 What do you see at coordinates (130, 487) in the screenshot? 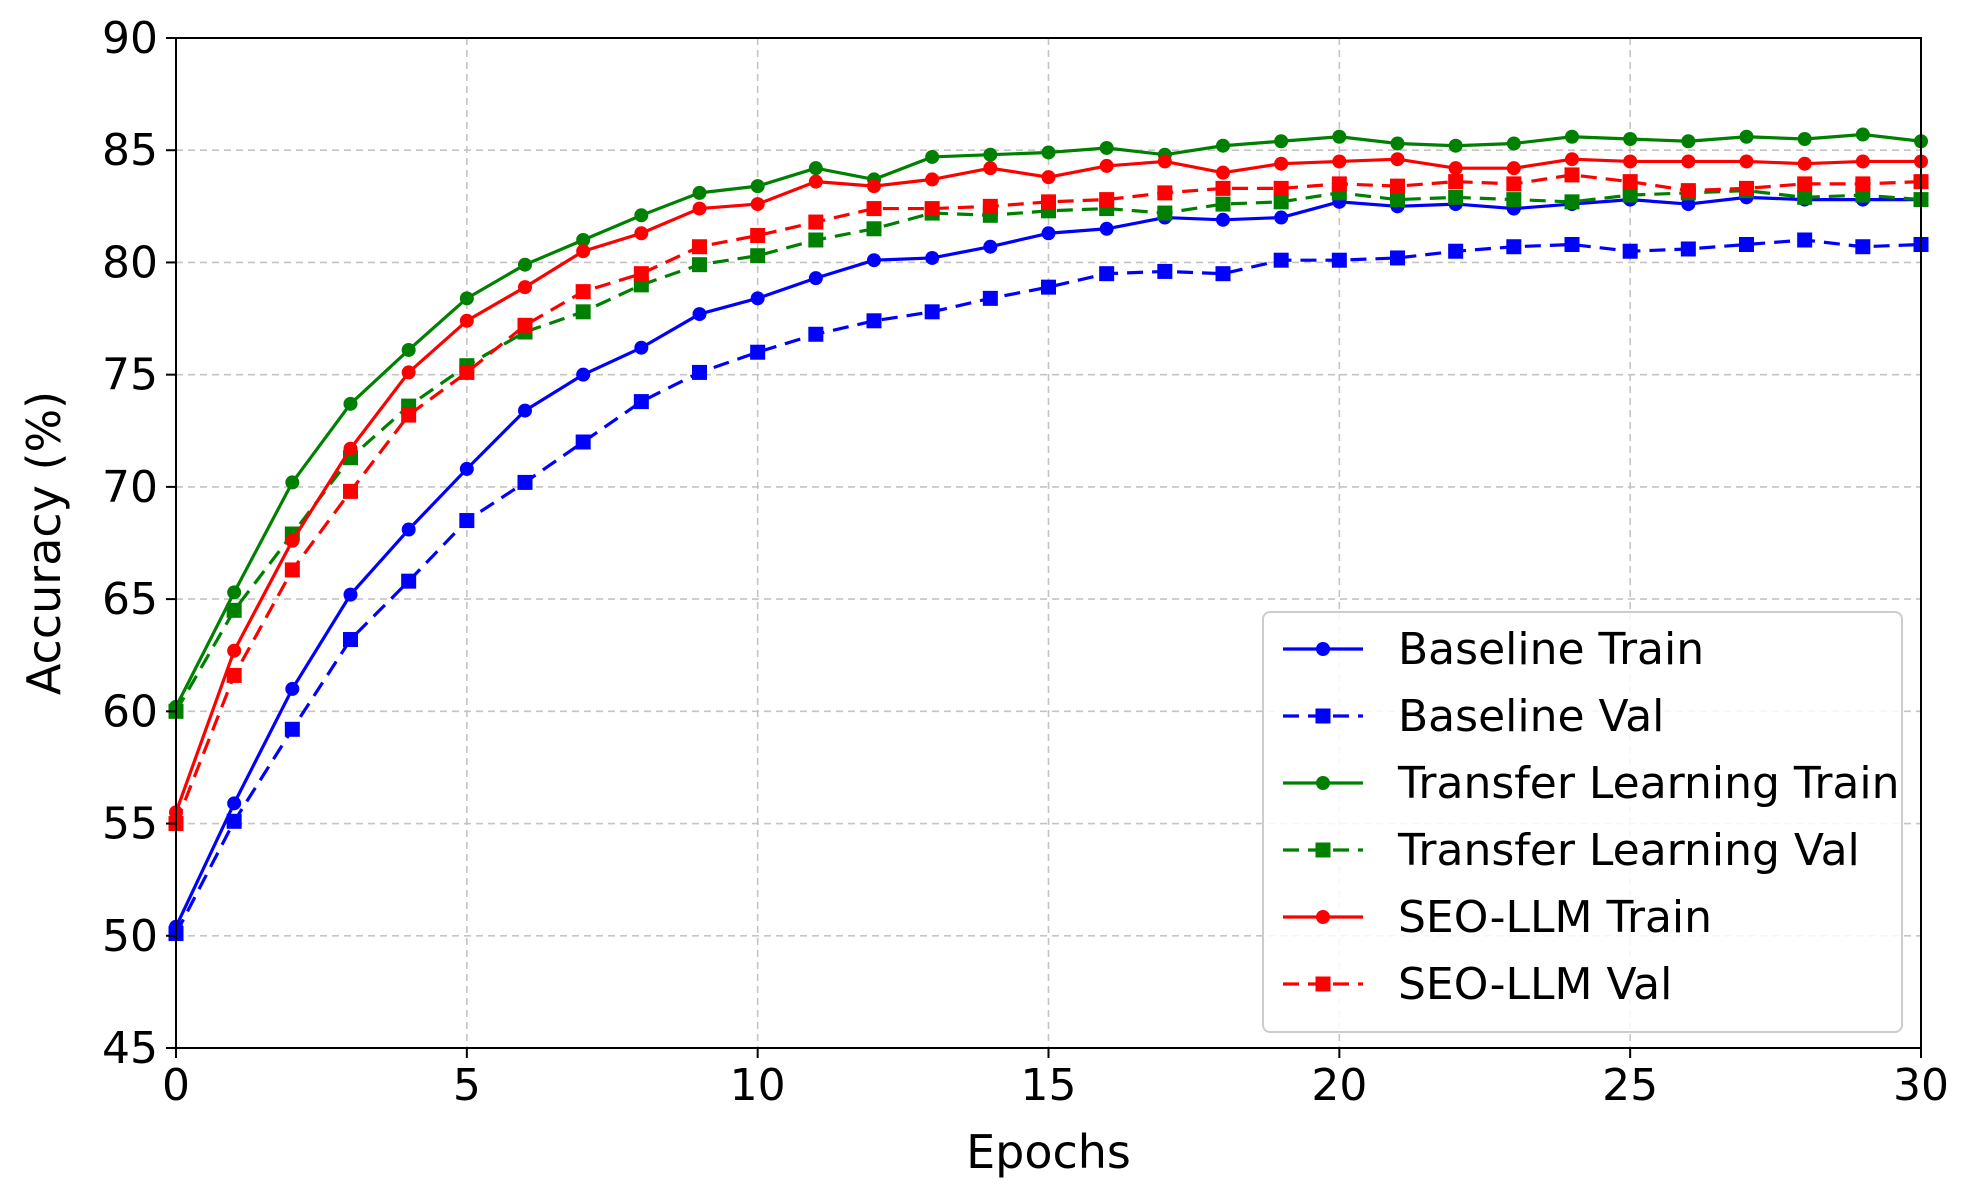
I see `y-tick-label: 70` at bounding box center [130, 487].